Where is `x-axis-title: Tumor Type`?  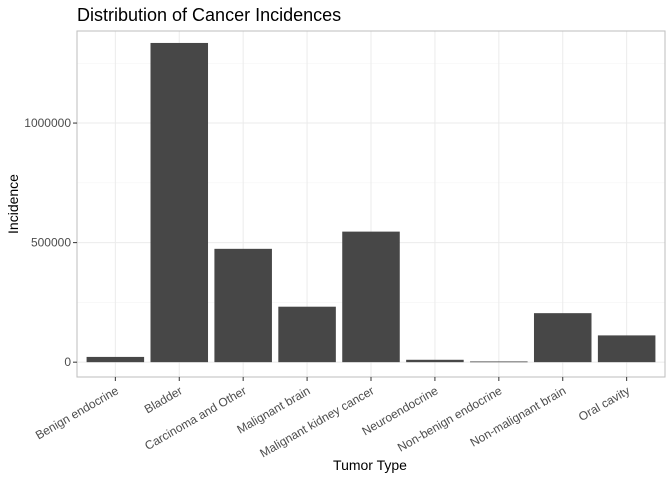
x-axis-title: Tumor Type is located at coordinates (370, 465).